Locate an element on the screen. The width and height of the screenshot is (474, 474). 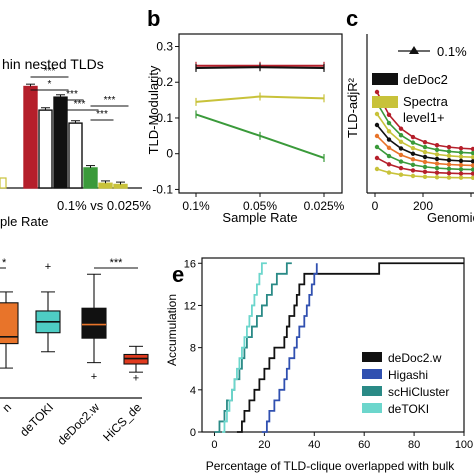
panel-e-xtick-label: 40 is located at coordinates (314, 445).